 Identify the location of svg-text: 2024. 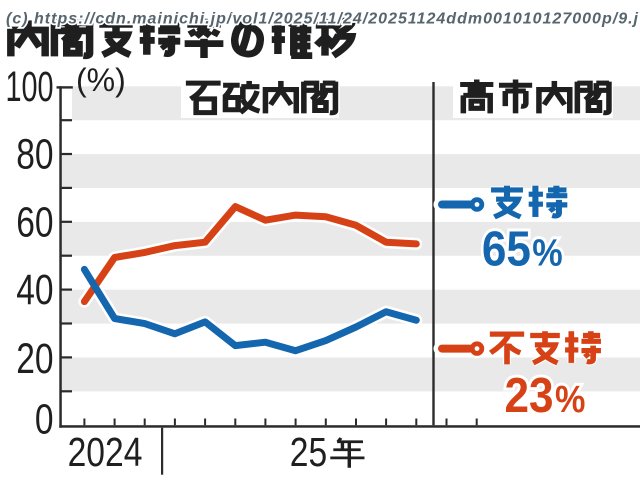
(105, 452).